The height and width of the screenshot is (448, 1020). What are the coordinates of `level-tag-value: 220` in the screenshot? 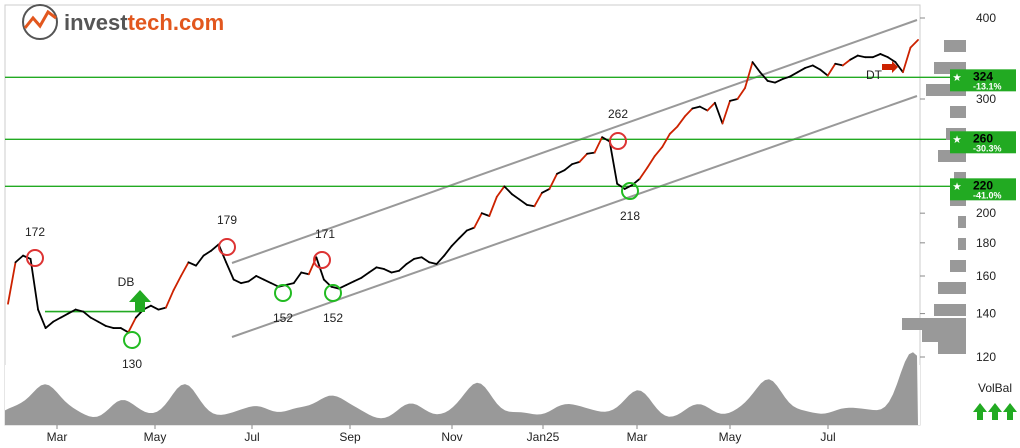 It's located at (983, 185).